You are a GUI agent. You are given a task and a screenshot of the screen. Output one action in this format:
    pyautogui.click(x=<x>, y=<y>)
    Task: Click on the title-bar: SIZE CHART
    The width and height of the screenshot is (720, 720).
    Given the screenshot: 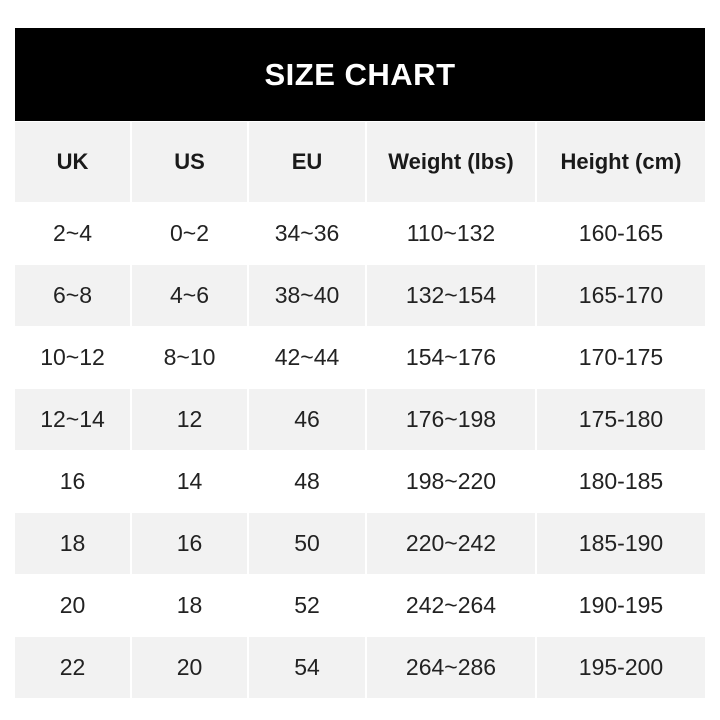 What is the action you would take?
    pyautogui.click(x=360, y=74)
    